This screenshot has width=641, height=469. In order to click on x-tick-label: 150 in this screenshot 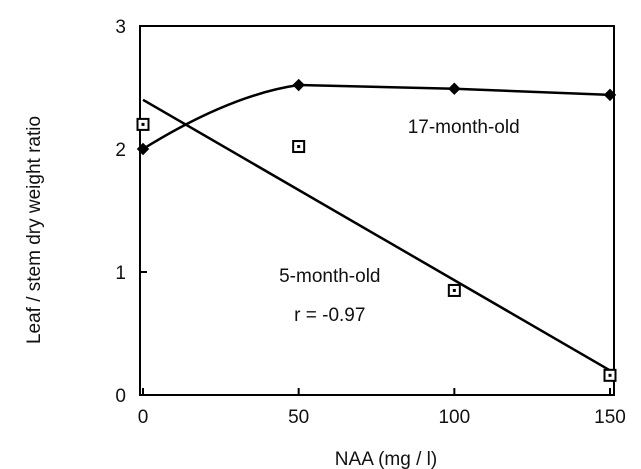, I will do `click(610, 417)`.